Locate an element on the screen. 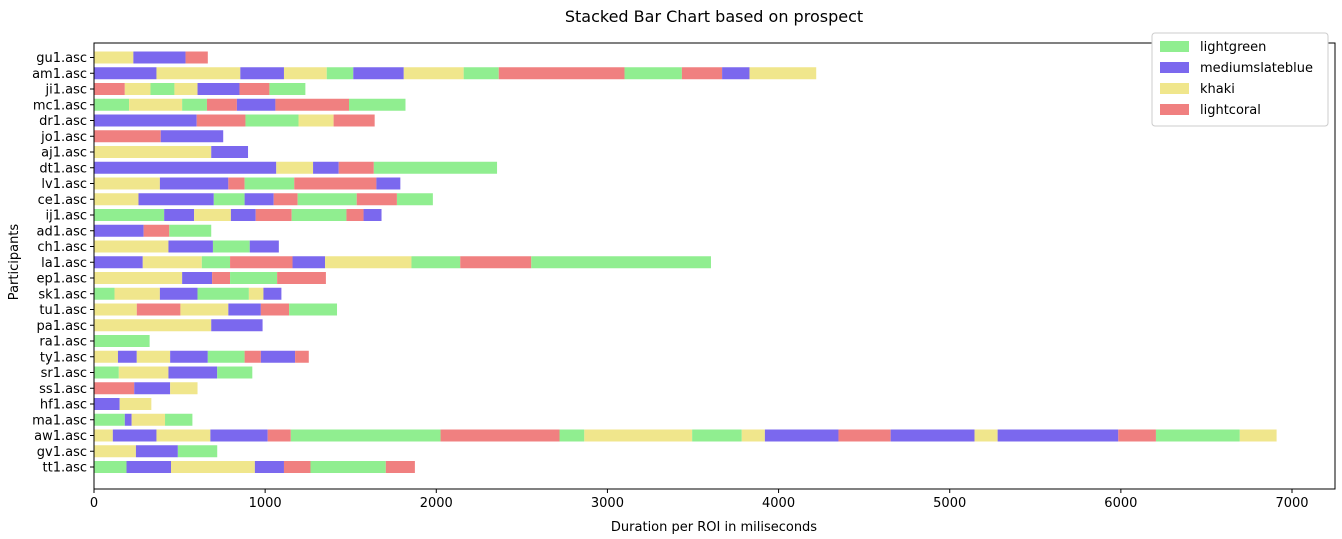  y-tick-label-ce1: ce1.asc is located at coordinates (62, 200).